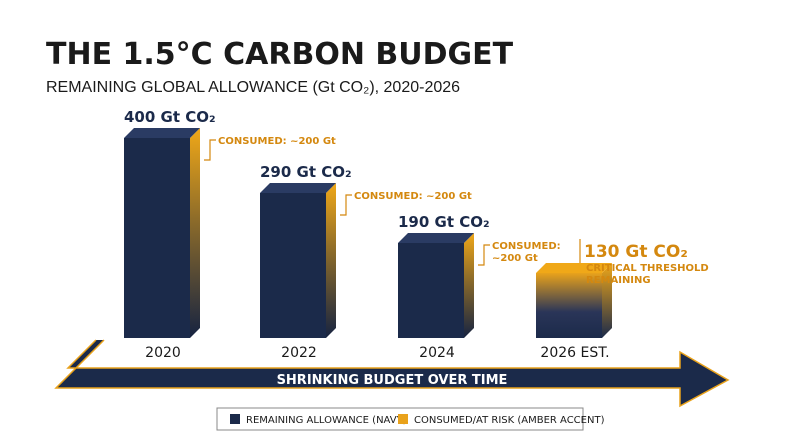  Describe the element at coordinates (437, 353) in the screenshot. I see `category-label-2: 2024` at that location.